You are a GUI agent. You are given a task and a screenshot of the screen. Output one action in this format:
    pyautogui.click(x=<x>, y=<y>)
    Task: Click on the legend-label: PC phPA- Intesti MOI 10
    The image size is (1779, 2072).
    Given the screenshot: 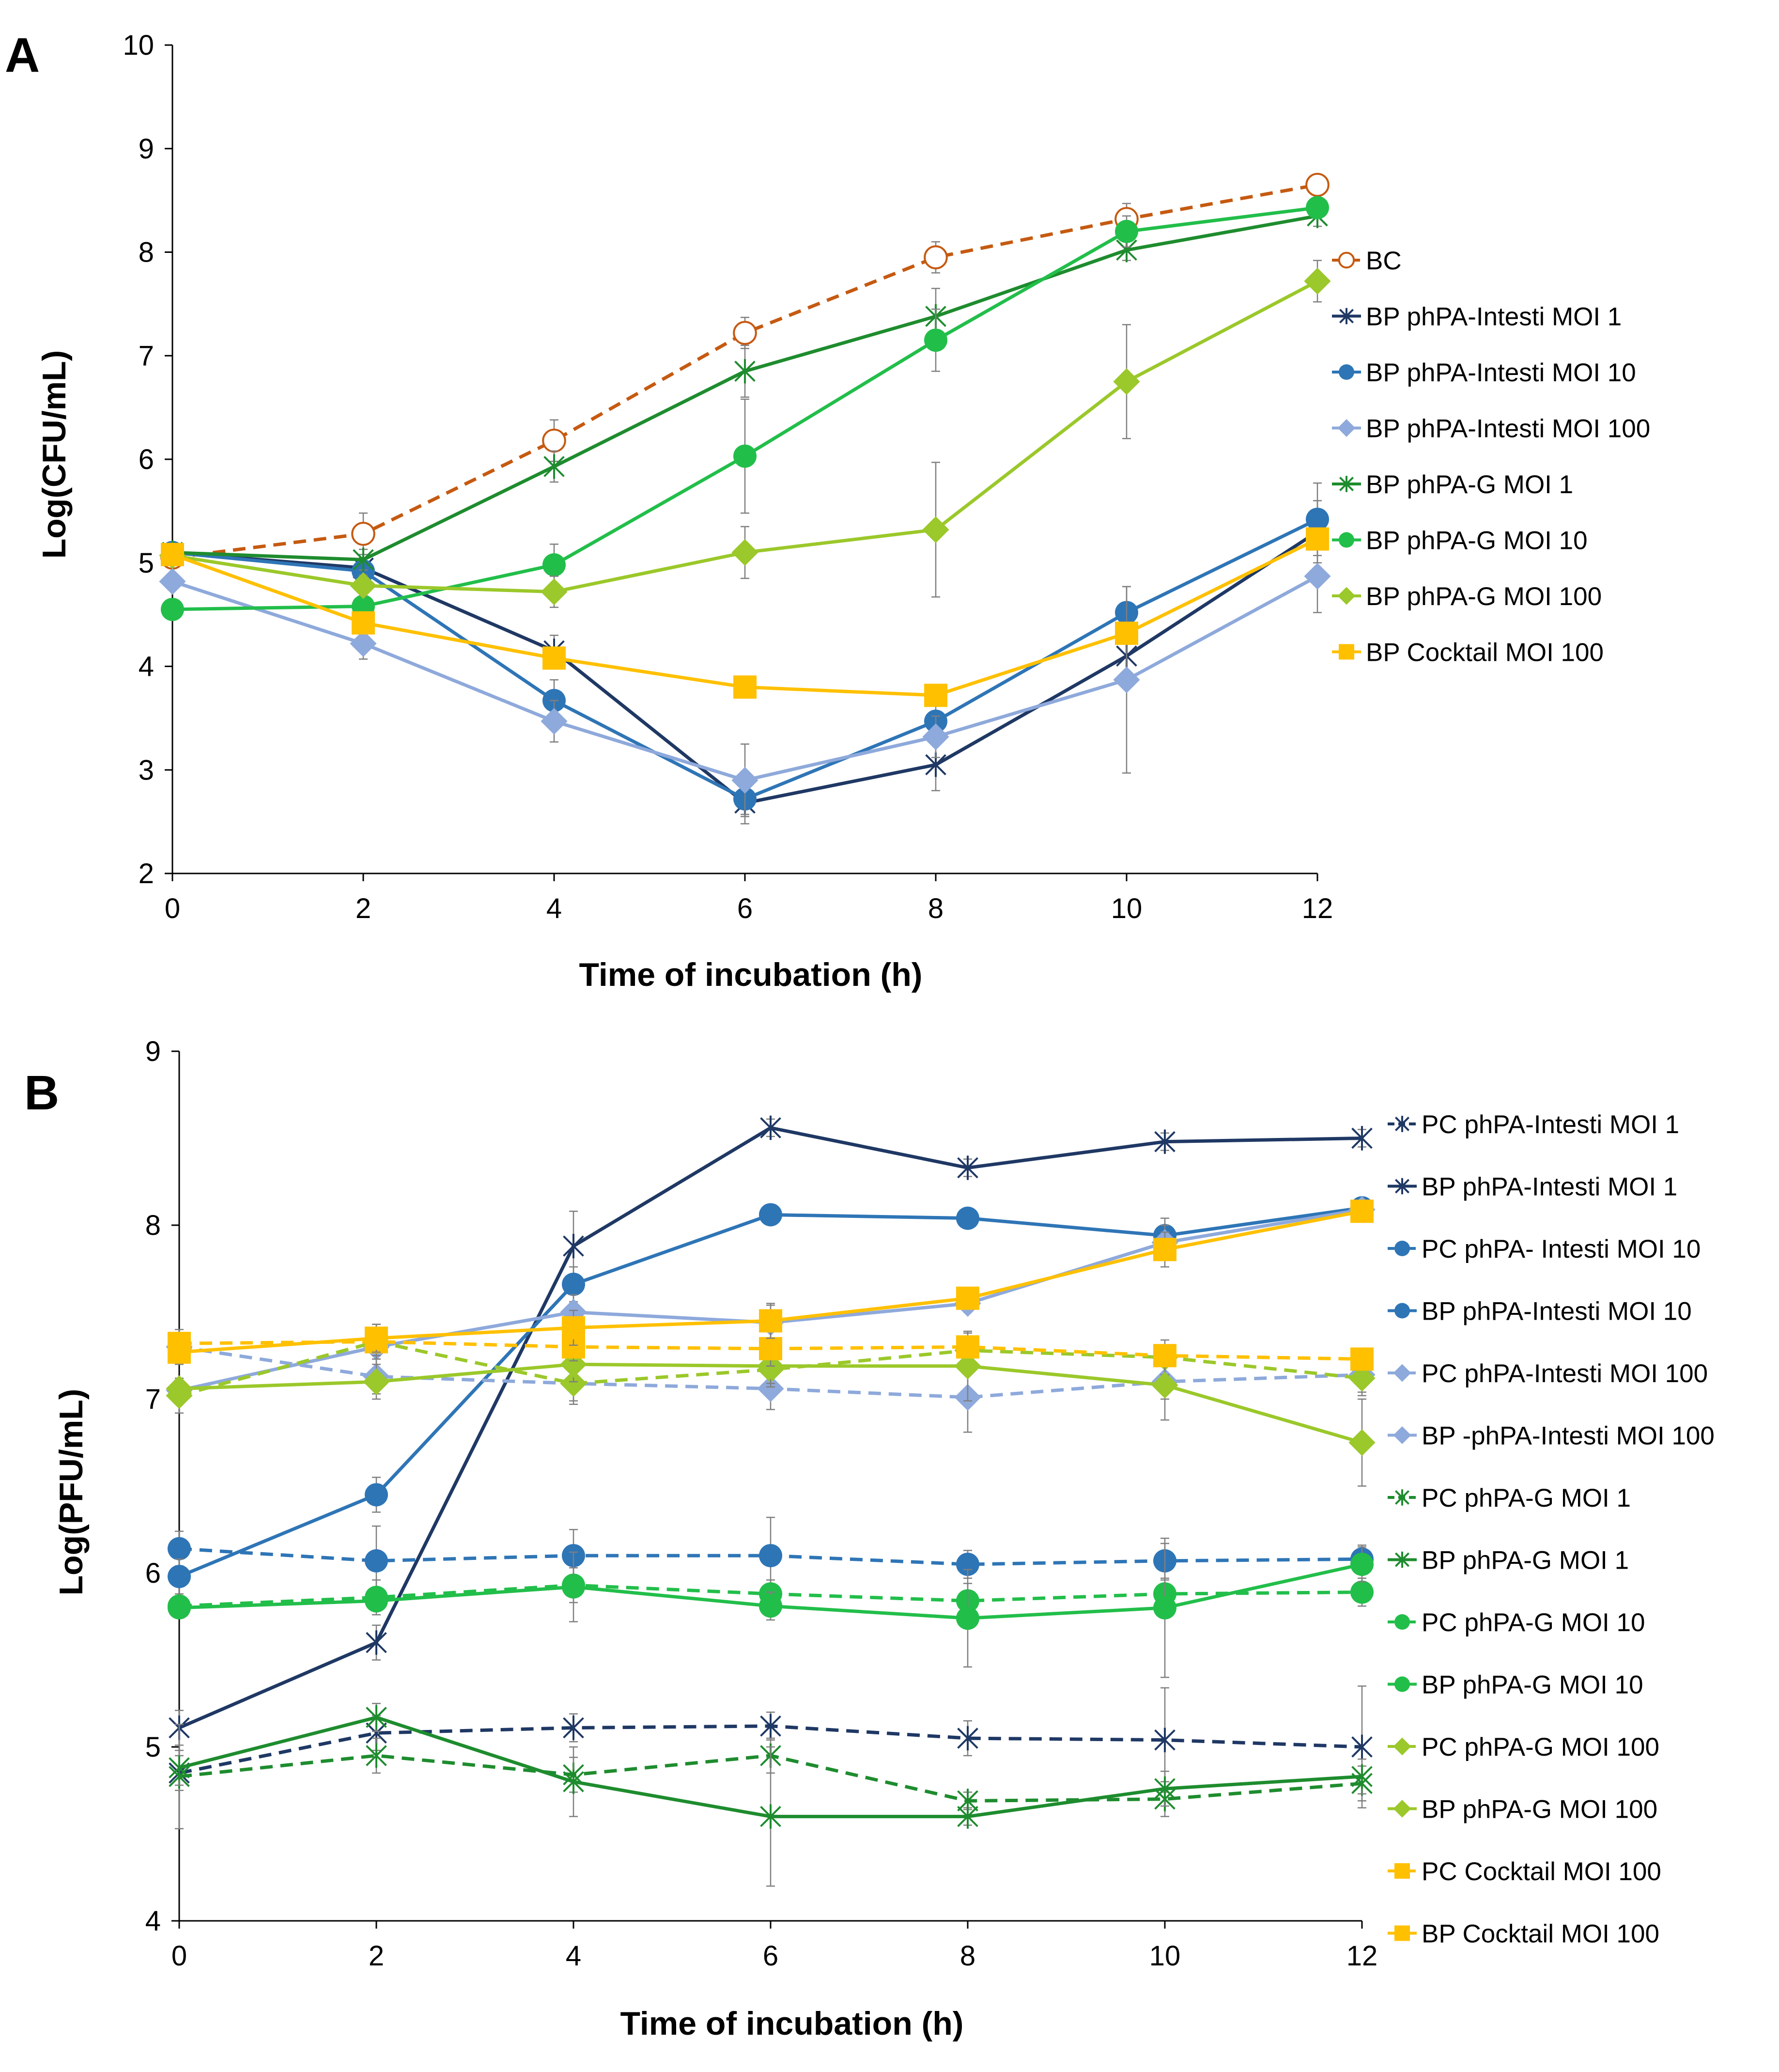 What is the action you would take?
    pyautogui.click(x=1561, y=1249)
    